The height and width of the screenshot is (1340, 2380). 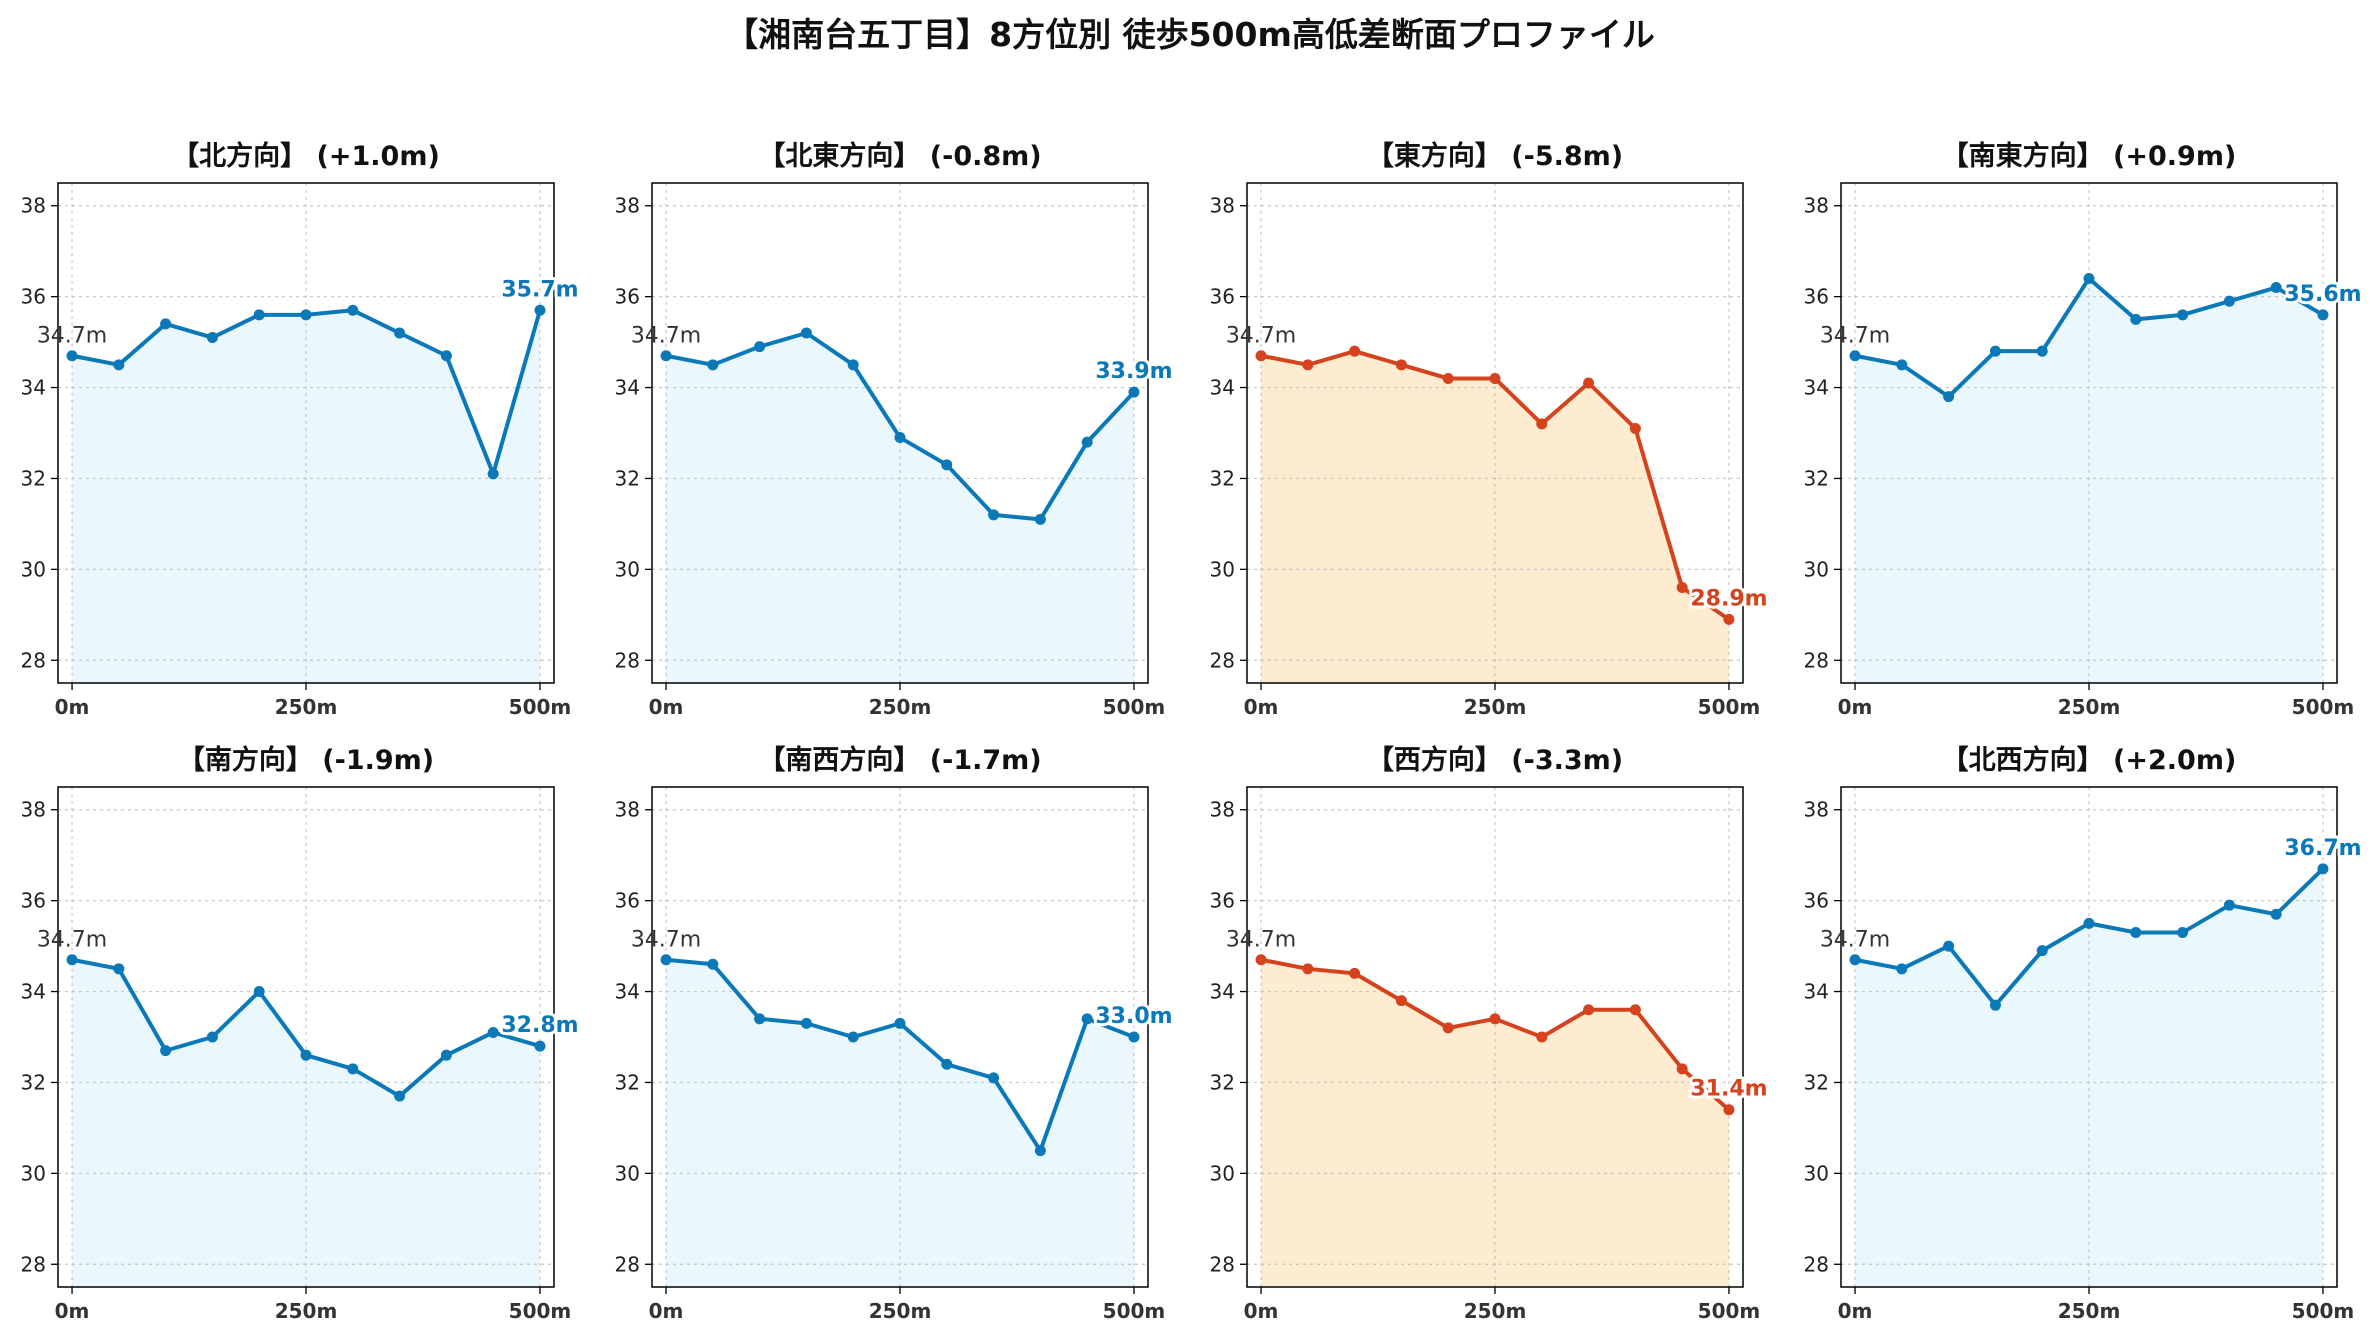 What do you see at coordinates (1728, 598) in the screenshot?
I see `end-elevation-label: 28.9m` at bounding box center [1728, 598].